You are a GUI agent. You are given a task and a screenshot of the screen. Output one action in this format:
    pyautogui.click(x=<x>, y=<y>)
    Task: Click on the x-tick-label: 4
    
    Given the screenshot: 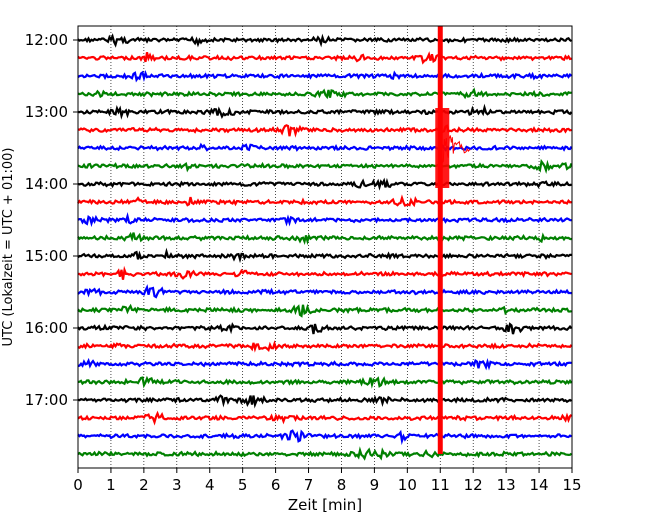 What is the action you would take?
    pyautogui.click(x=210, y=485)
    